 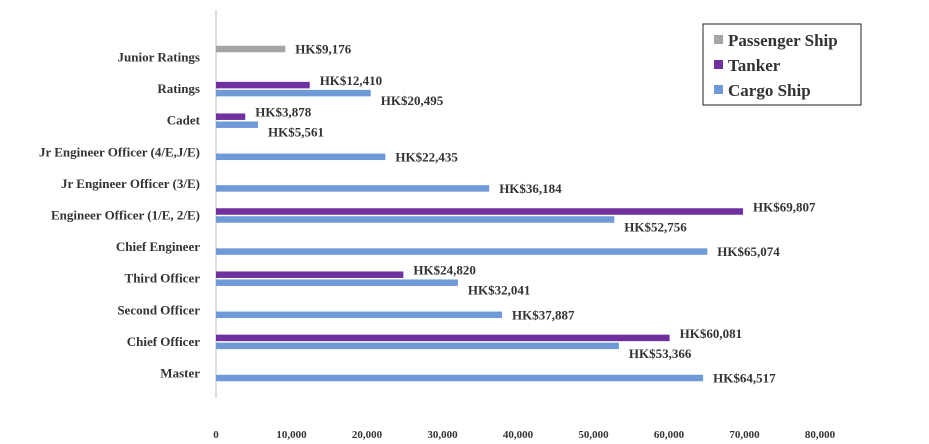 I want to click on category-label: Master, so click(x=180, y=373).